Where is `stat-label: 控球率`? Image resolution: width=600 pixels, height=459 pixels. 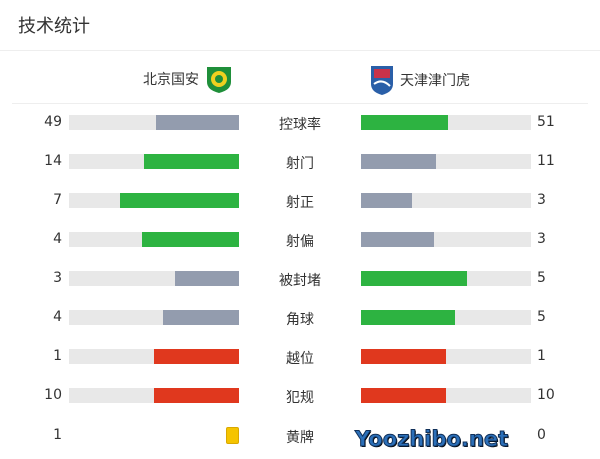 stat-label: 控球率 is located at coordinates (300, 125).